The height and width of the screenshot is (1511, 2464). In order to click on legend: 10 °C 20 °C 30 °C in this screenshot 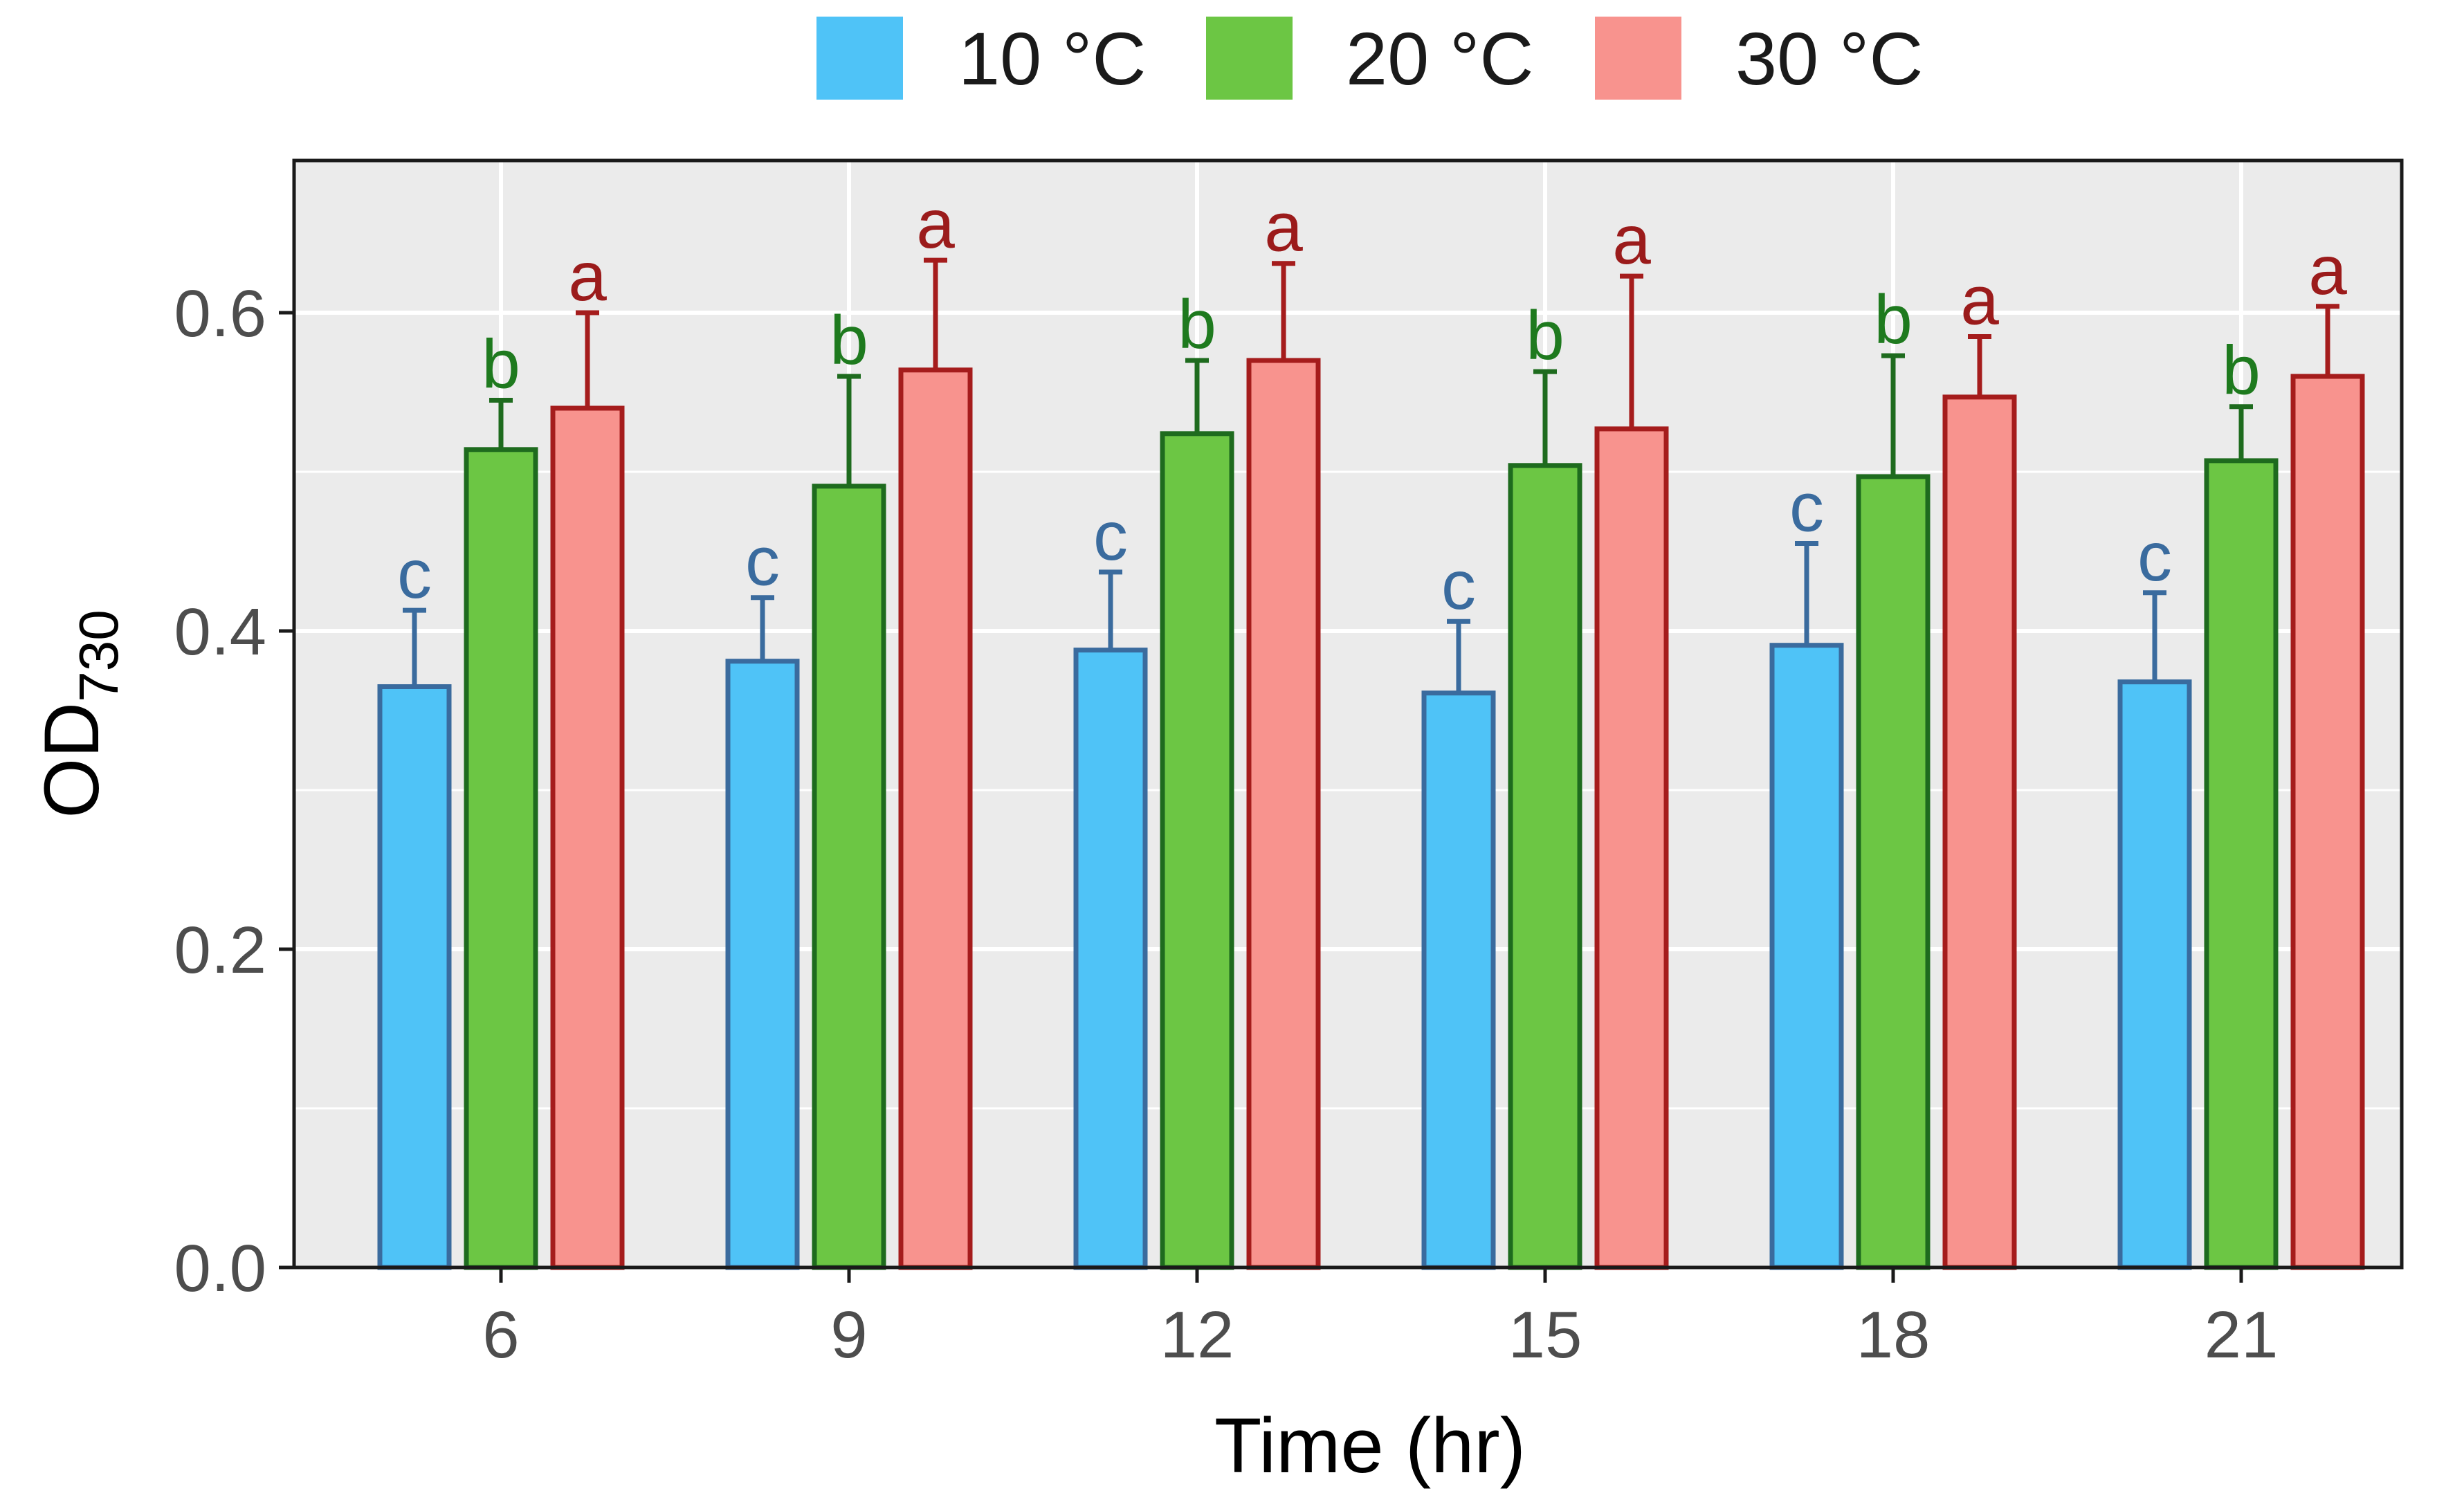, I will do `click(1369, 58)`.